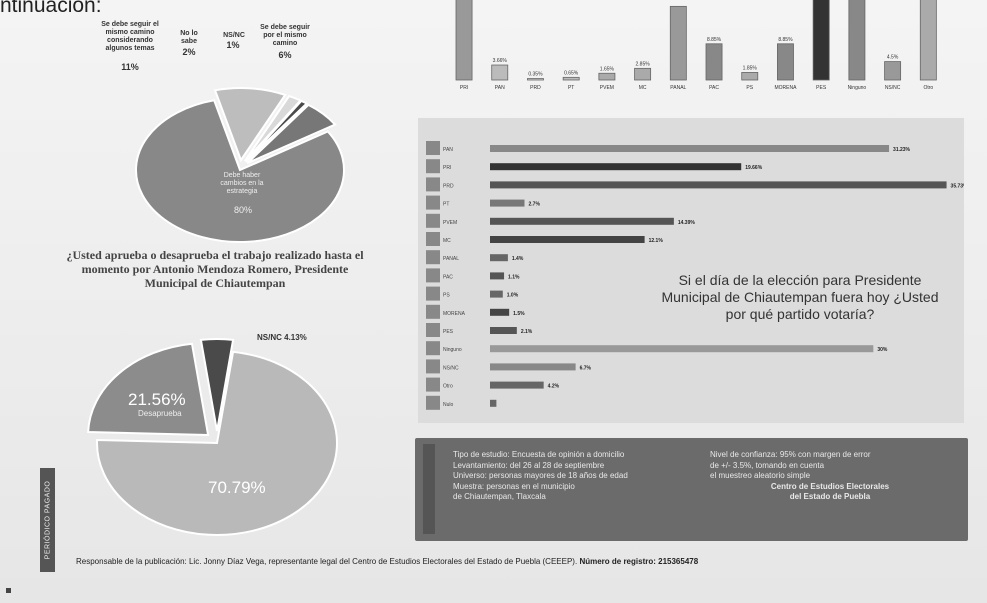 The image size is (987, 603). Describe the element at coordinates (454, 314) in the screenshot. I see `hbar-category-label: MORENA` at that location.